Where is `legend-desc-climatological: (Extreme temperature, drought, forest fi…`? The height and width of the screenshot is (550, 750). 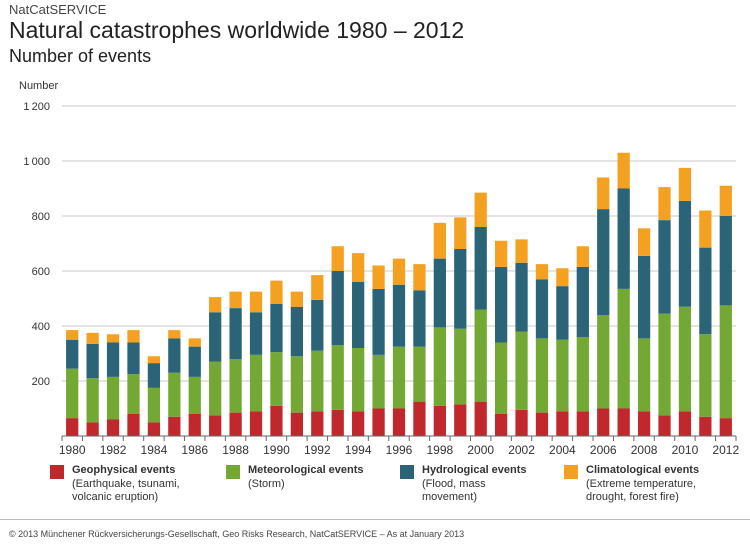
legend-desc-climatological: (Extreme temperature, drought, forest fi… is located at coordinates (641, 490).